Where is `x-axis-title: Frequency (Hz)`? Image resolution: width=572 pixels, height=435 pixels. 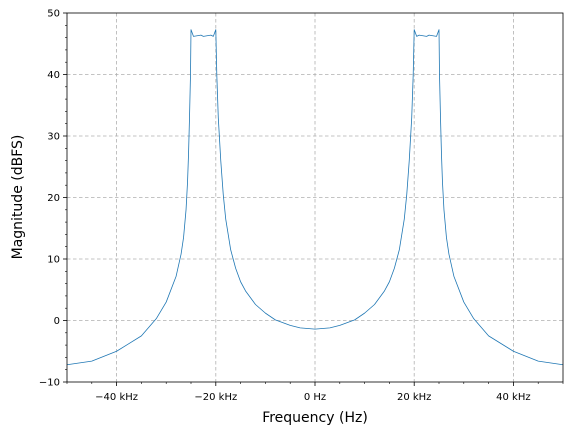
x-axis-title: Frequency (Hz) is located at coordinates (315, 418).